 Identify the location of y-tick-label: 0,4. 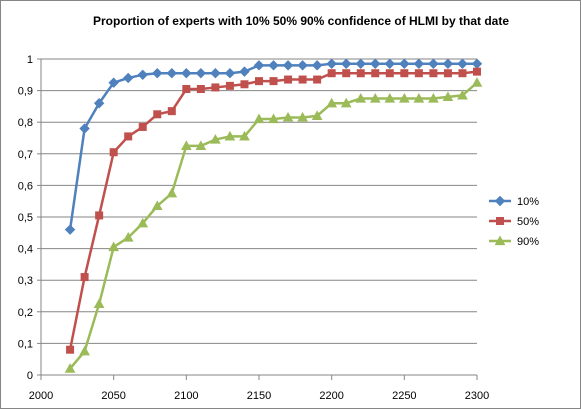
(25, 250).